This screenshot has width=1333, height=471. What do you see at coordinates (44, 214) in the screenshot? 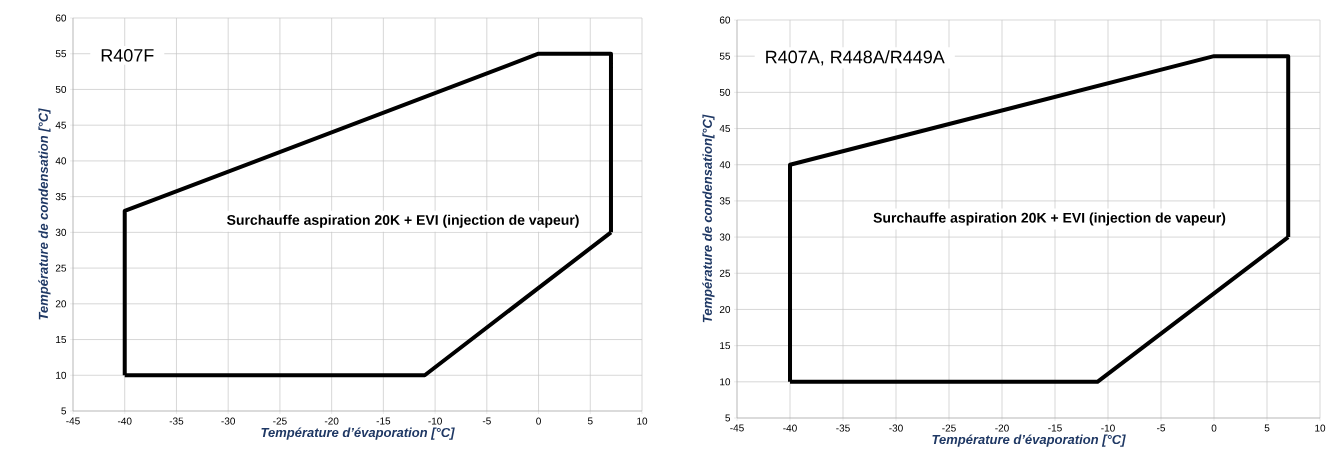
I see `y-axis-title: Température de condensation [°C]` at bounding box center [44, 214].